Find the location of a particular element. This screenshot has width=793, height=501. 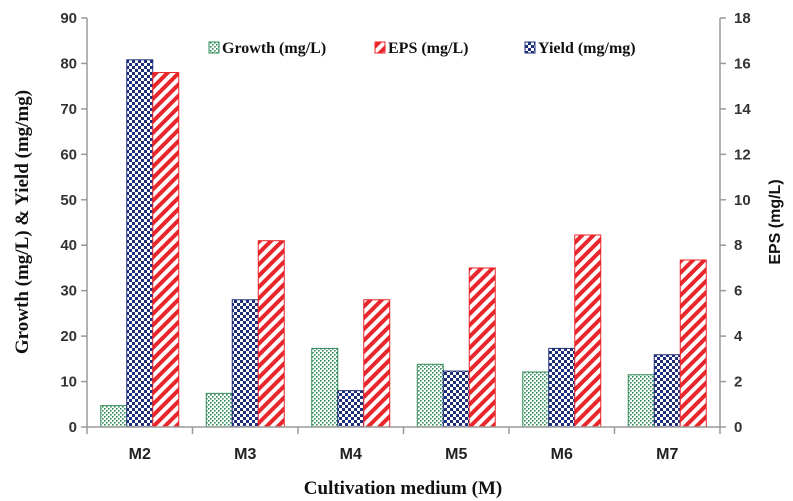

x-tick-label: M2 is located at coordinates (140, 454).